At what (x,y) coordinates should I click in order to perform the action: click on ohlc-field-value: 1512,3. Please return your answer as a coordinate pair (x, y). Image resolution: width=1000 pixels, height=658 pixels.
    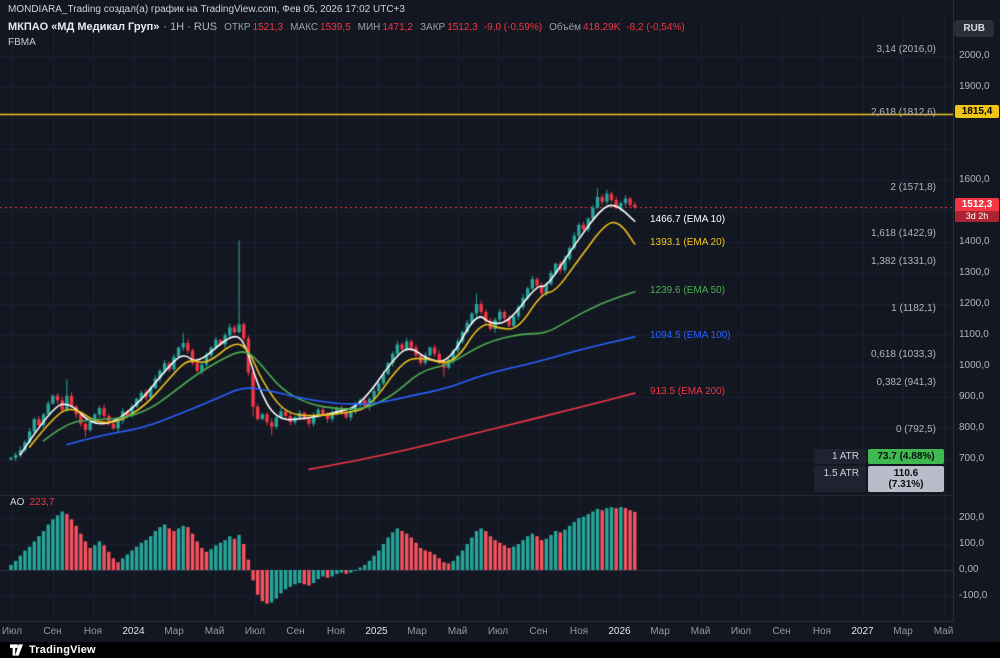
    Looking at the image, I should click on (462, 27).